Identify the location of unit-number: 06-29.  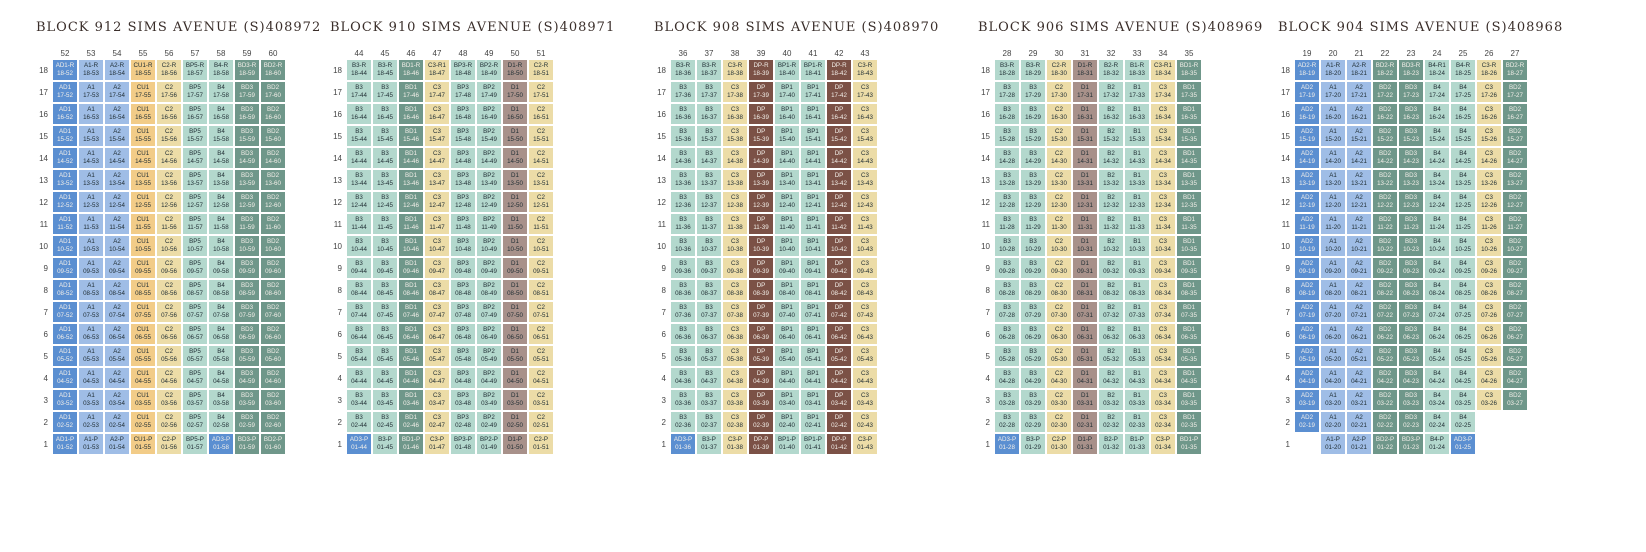
(1033, 337).